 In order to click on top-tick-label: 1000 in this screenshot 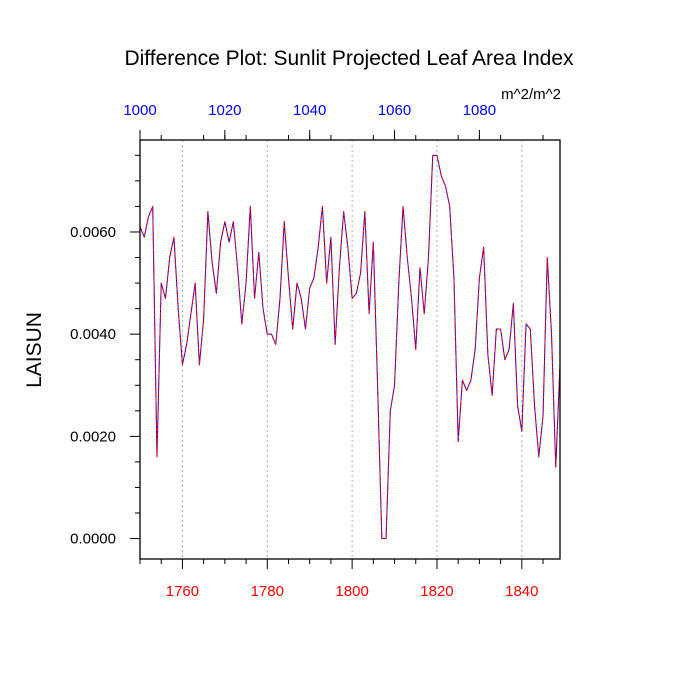, I will do `click(139, 110)`.